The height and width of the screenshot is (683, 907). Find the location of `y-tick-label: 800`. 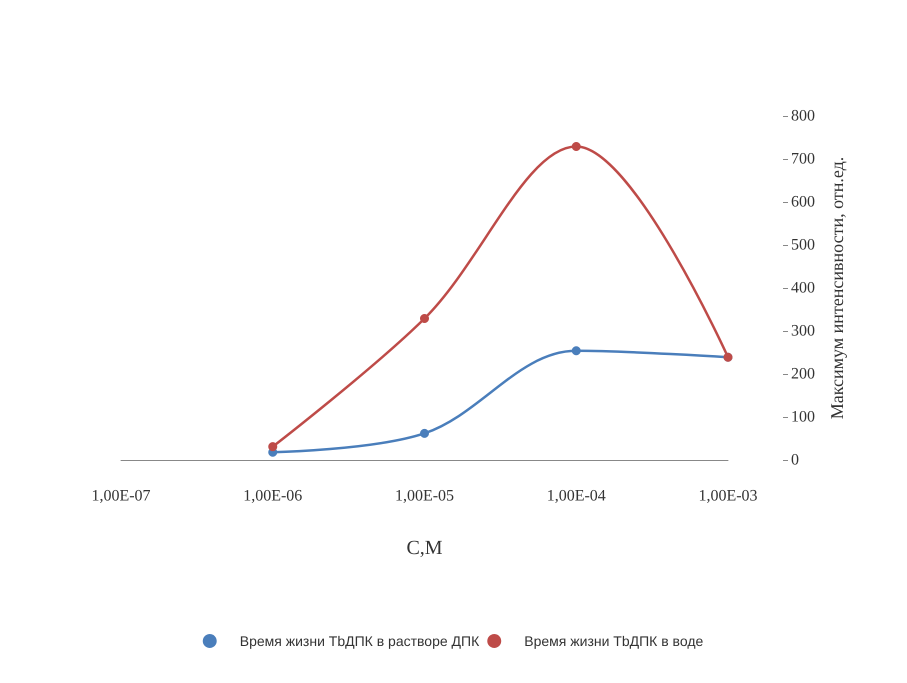

y-tick-label: 800 is located at coordinates (803, 116).